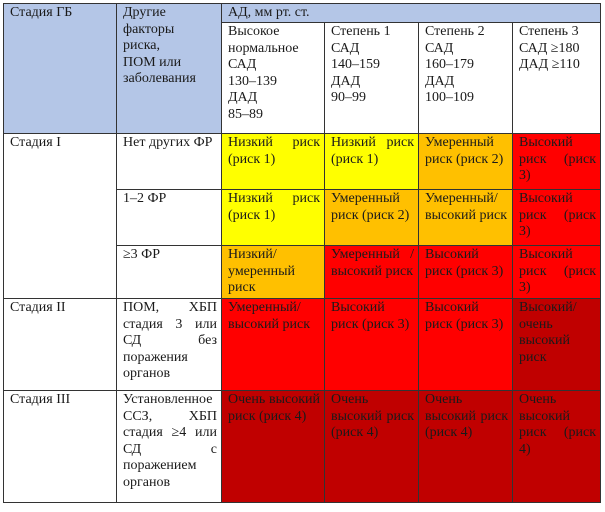  What do you see at coordinates (556, 344) in the screenshot?
I see `risk-cell: Высокий/ очень высокий риск` at bounding box center [556, 344].